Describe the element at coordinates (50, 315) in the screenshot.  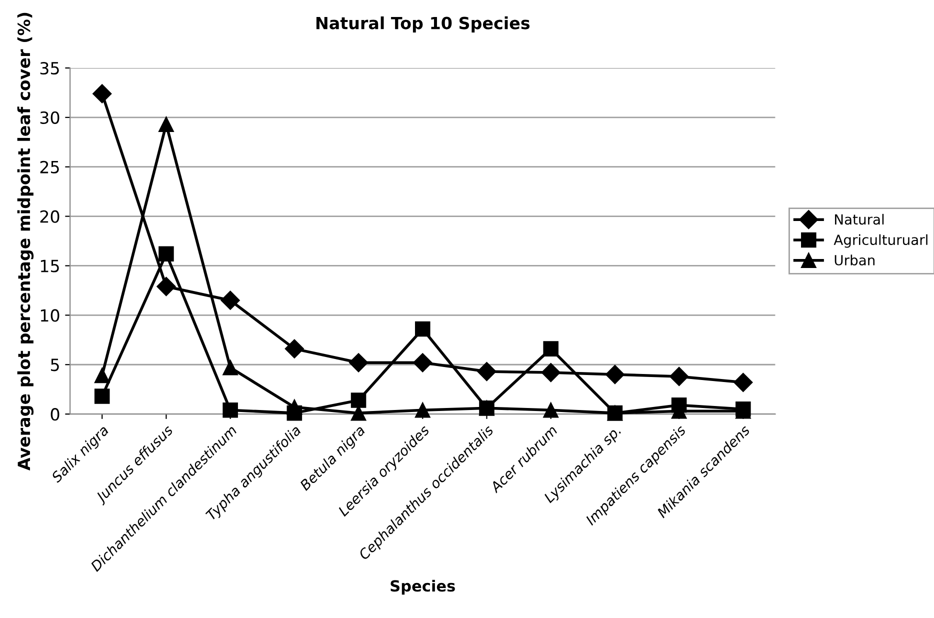
I see `y-tick-label: 10` at that location.